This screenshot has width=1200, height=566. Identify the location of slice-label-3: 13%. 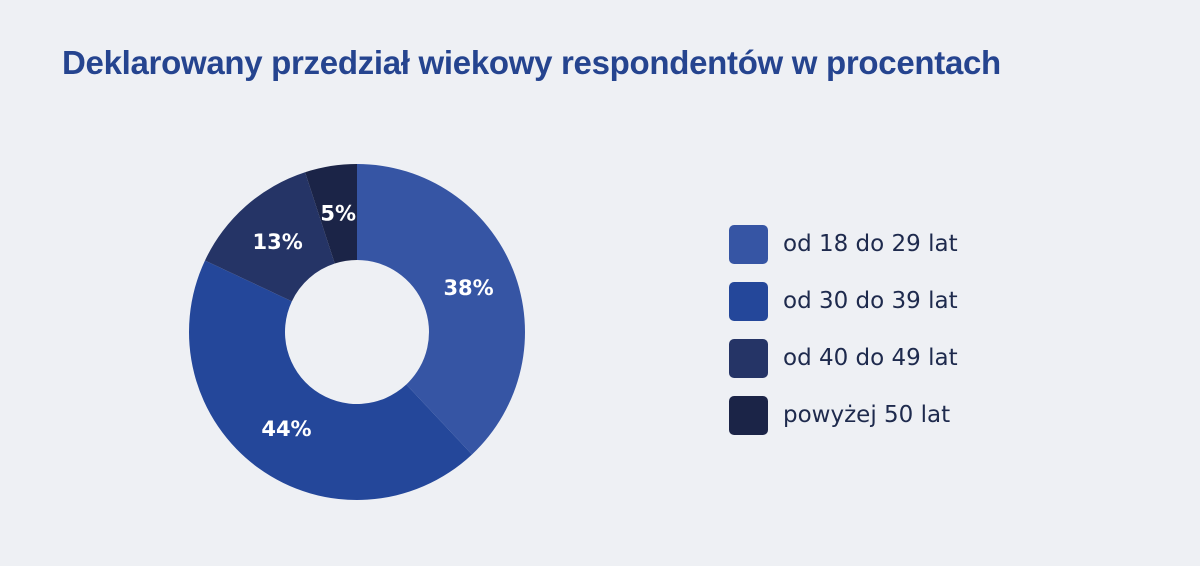
(278, 242).